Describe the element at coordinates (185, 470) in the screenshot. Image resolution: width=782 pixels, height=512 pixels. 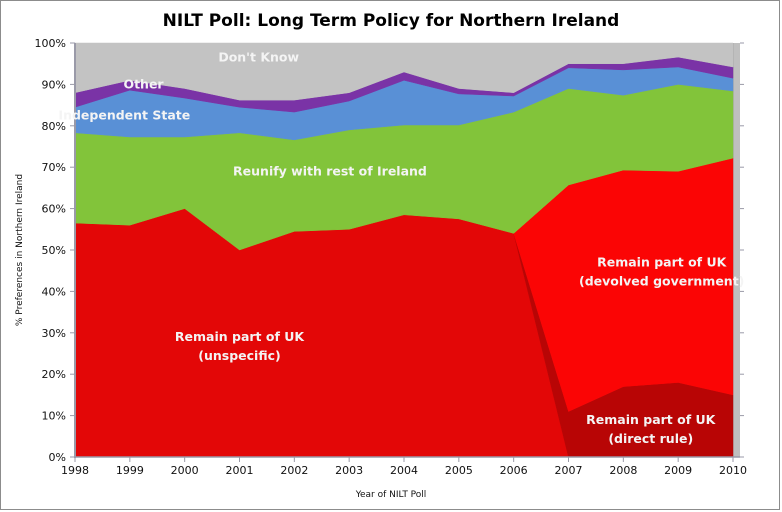
I see `x-tick-label: 2000` at that location.